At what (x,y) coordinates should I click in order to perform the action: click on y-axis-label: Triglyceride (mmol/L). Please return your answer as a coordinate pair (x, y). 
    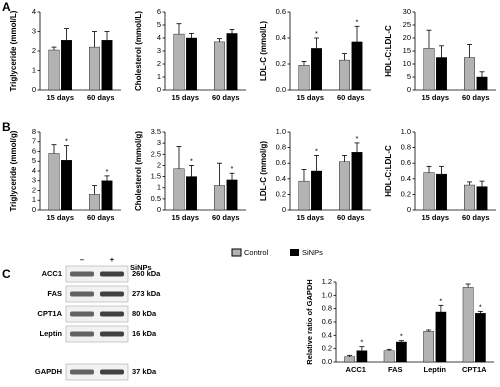
    Looking at the image, I should click on (13, 50).